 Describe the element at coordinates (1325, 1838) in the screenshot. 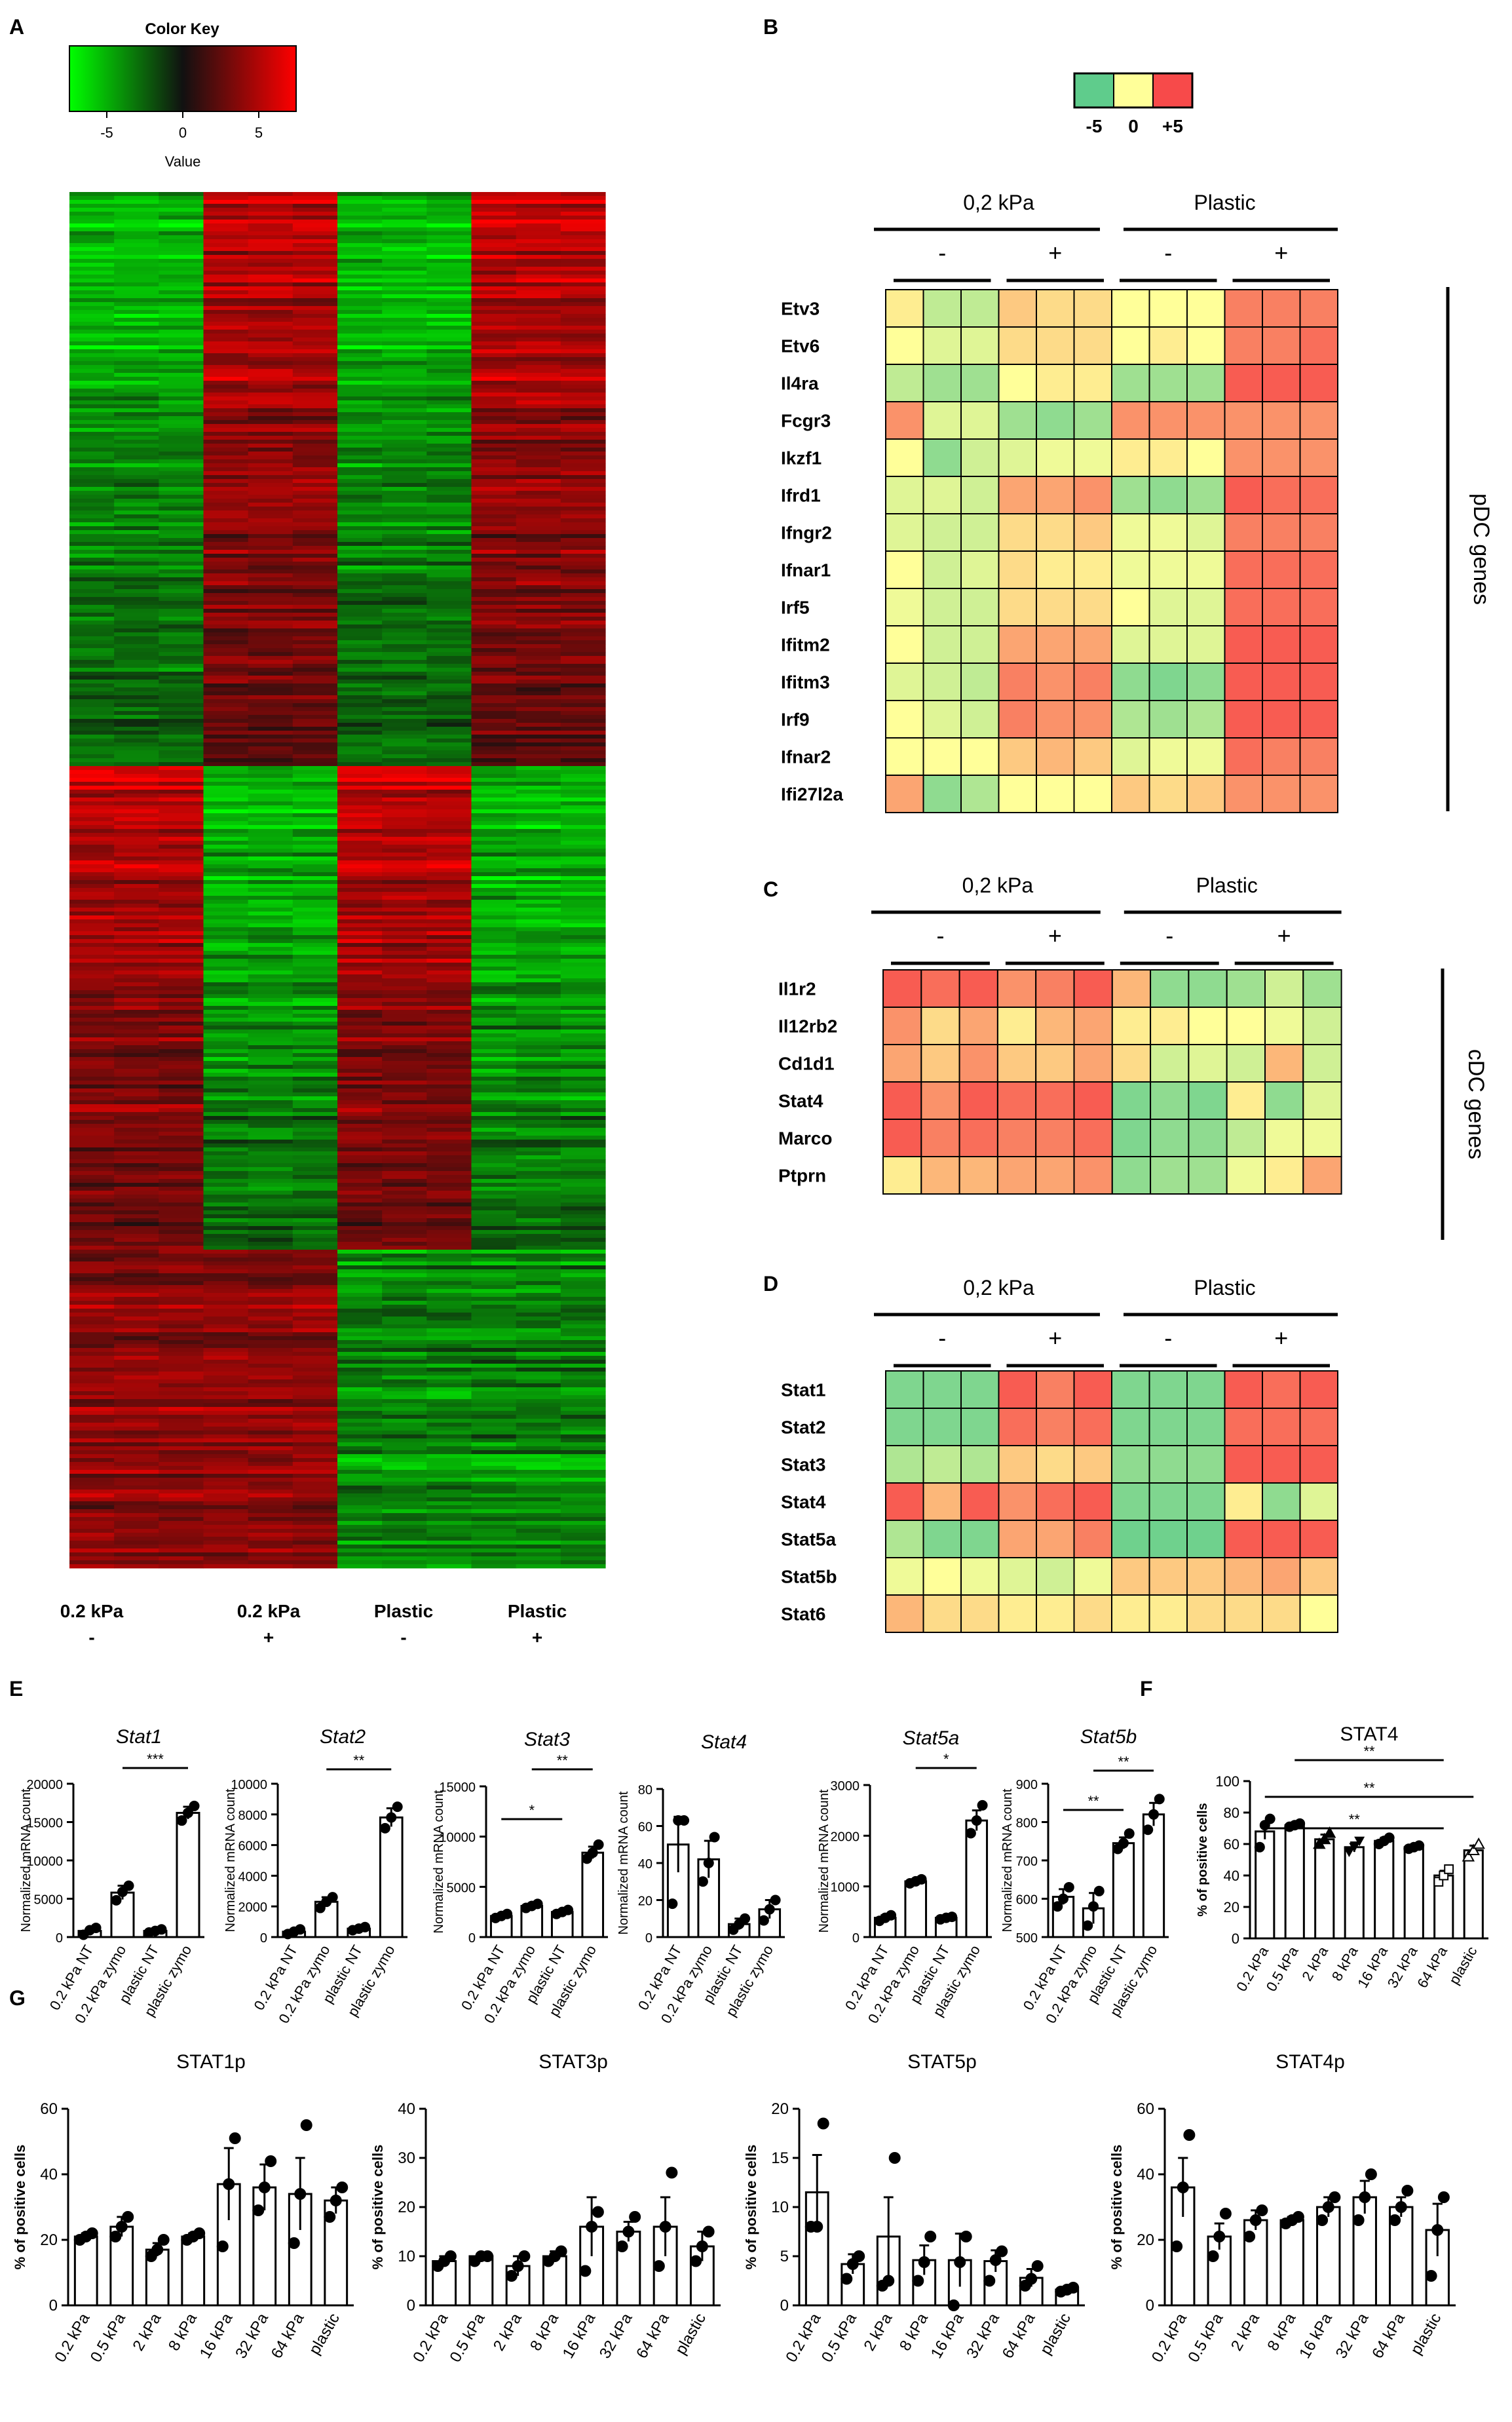

I see `data-point` at that location.